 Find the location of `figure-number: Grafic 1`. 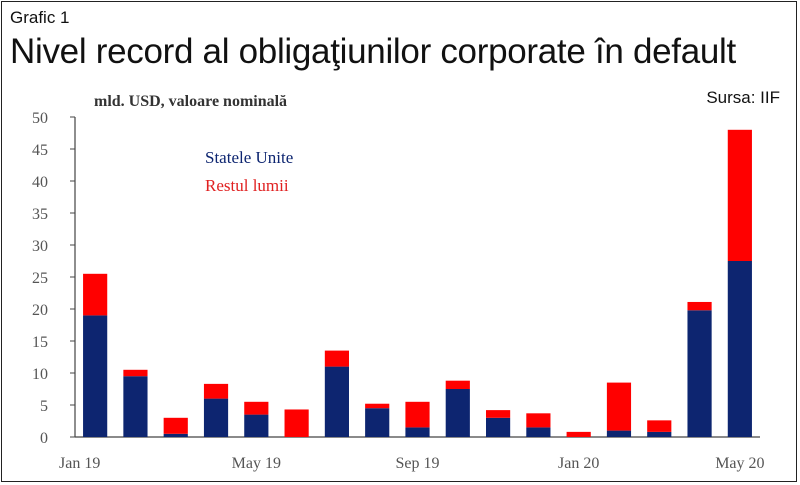

figure-number: Grafic 1 is located at coordinates (40, 17).